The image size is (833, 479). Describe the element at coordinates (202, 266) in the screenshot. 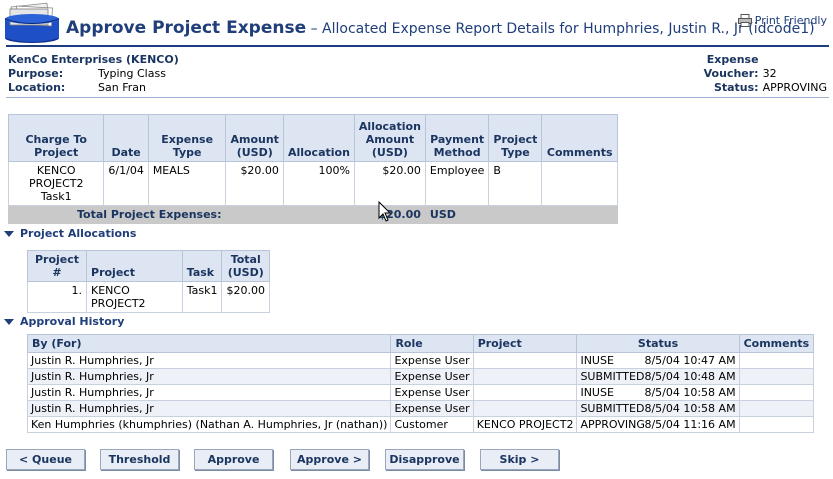

I see `col-task: Task` at that location.